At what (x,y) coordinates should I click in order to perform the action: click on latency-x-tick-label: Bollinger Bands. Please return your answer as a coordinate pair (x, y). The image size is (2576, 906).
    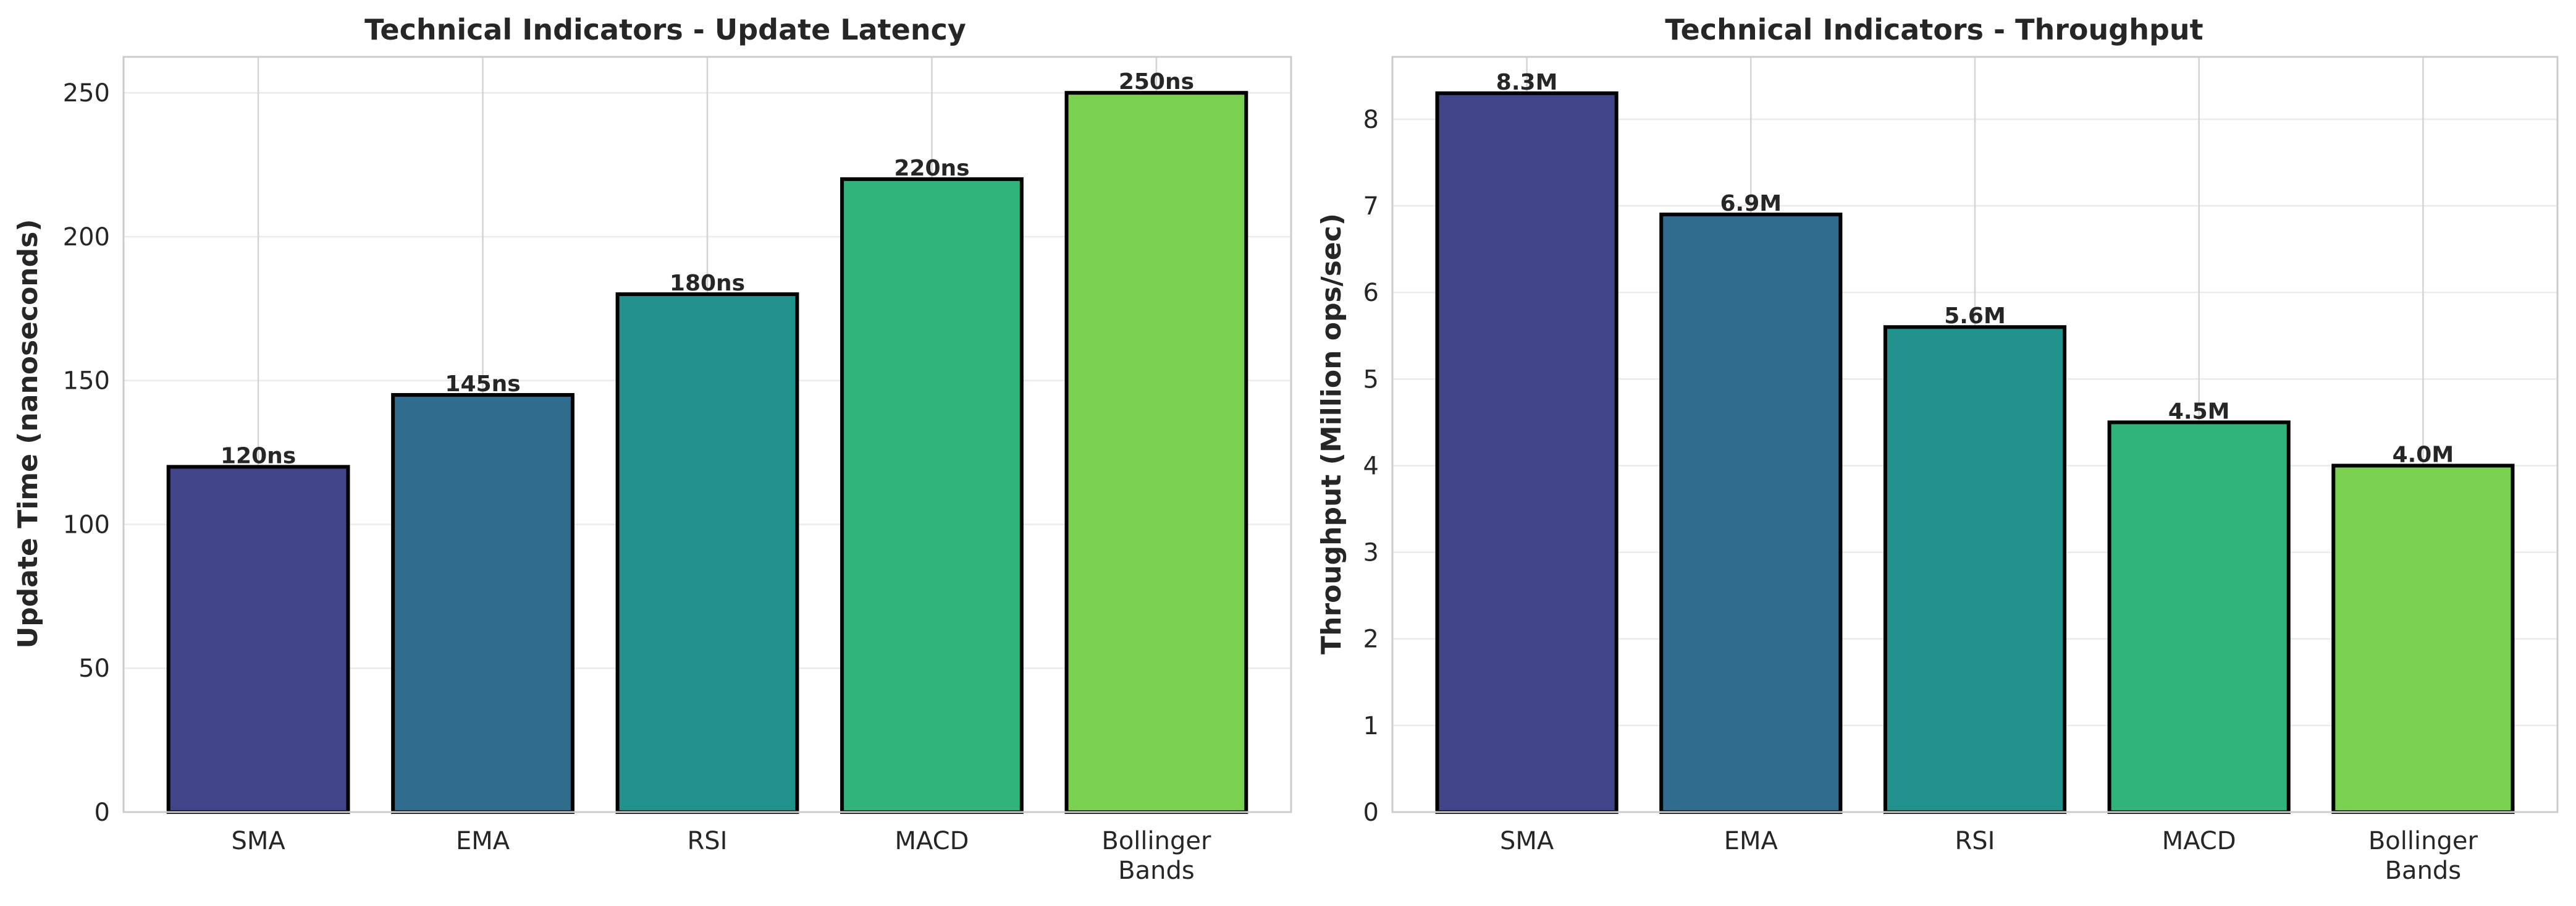
    Looking at the image, I should click on (1156, 856).